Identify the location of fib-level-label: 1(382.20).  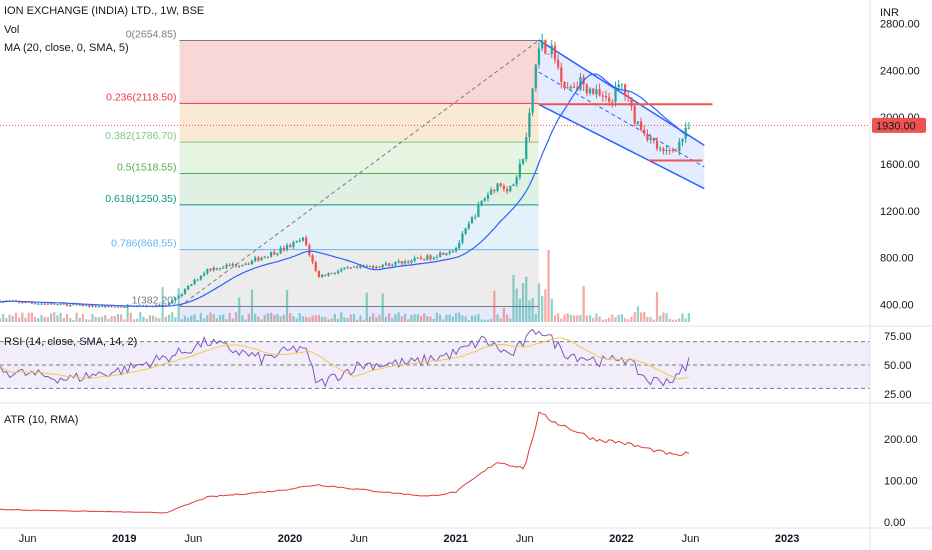
(154, 301).